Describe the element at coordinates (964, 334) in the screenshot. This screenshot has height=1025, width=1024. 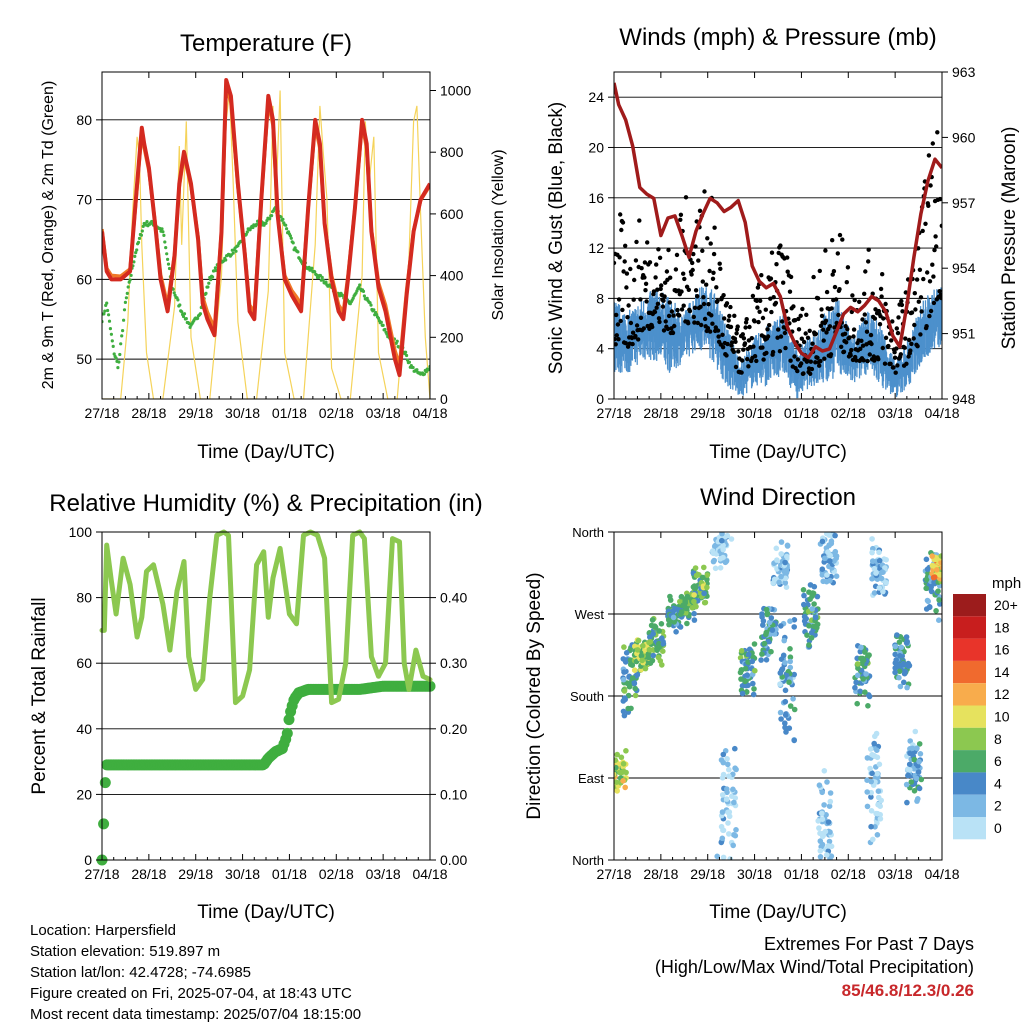
I see `winds-y2tick-label: 951` at that location.